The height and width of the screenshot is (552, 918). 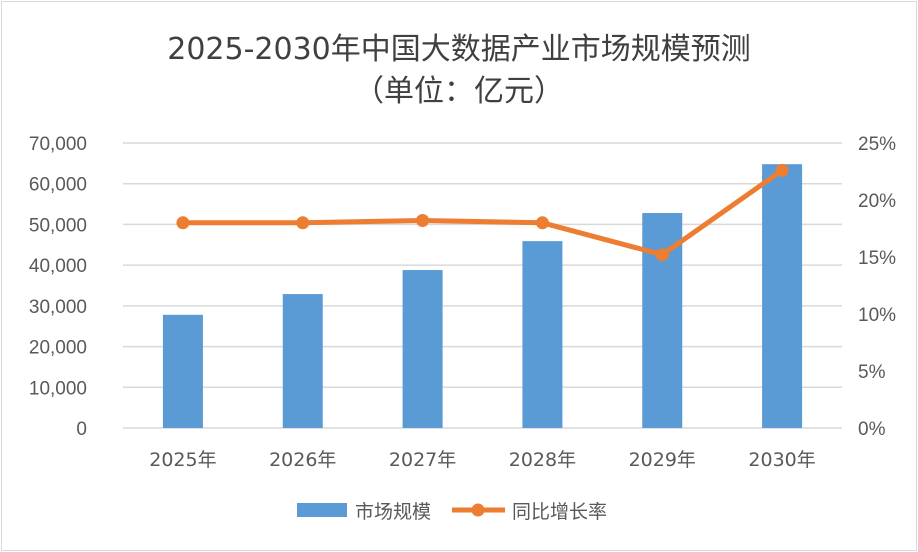 What do you see at coordinates (662, 255) in the screenshot?
I see `growth-point-2029年` at bounding box center [662, 255].